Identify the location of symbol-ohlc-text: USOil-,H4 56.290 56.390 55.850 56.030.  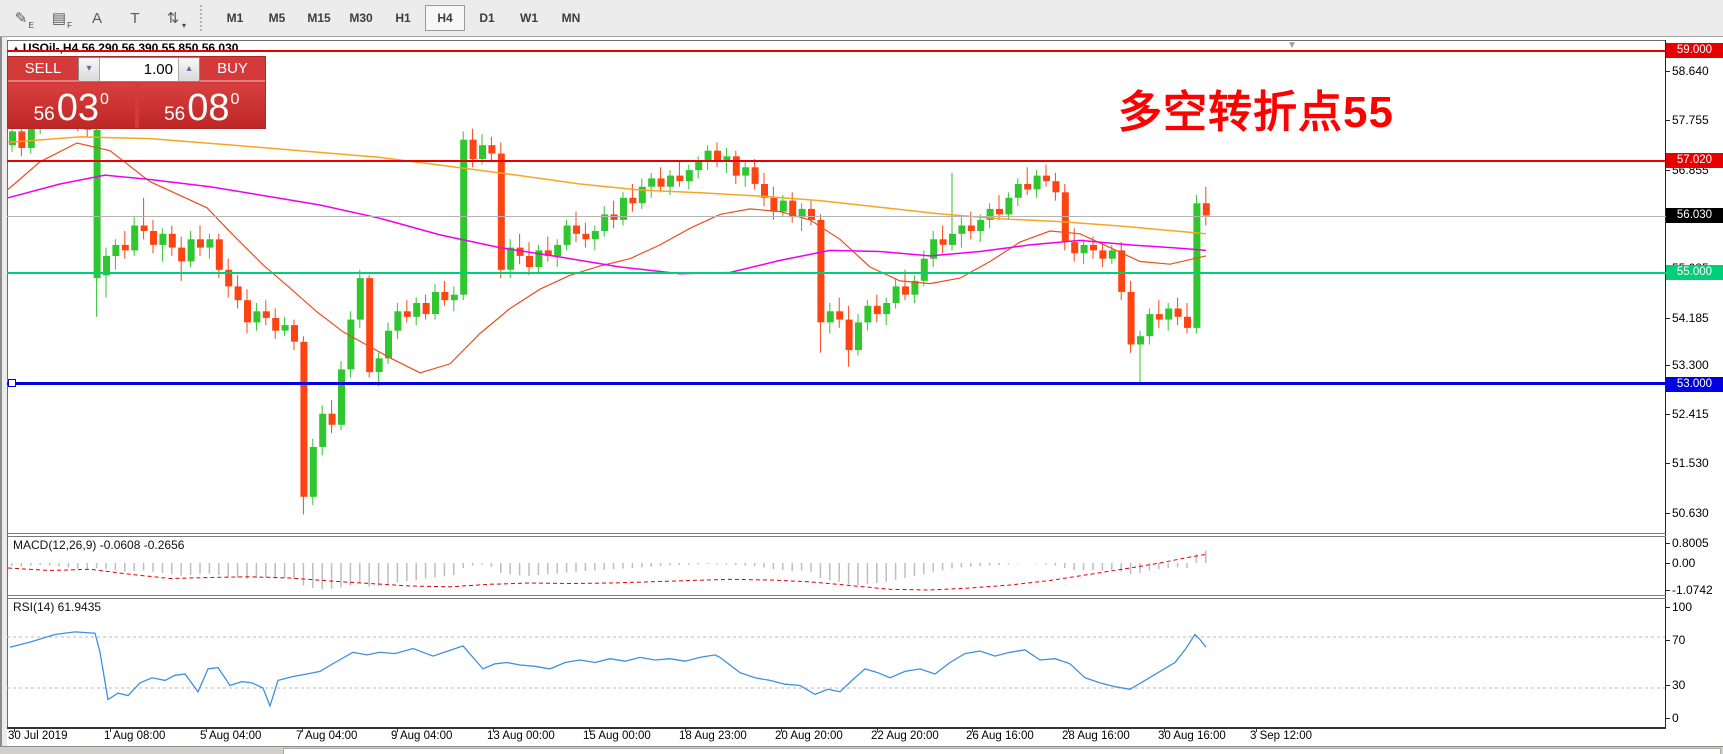
(130, 48).